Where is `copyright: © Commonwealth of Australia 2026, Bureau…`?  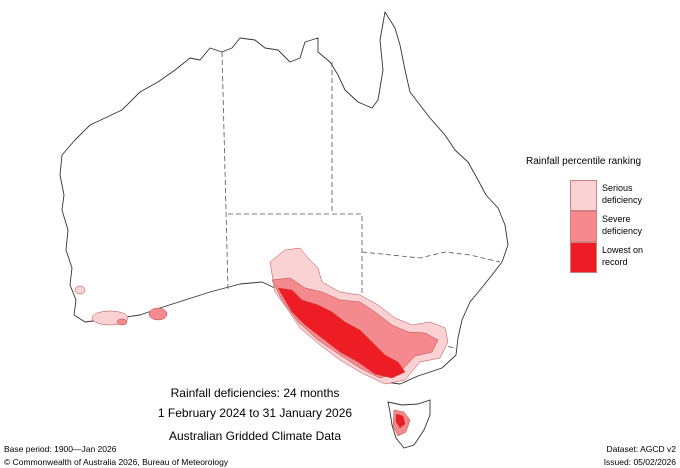
copyright: © Commonwealth of Australia 2026, Bureau… is located at coordinates (116, 462).